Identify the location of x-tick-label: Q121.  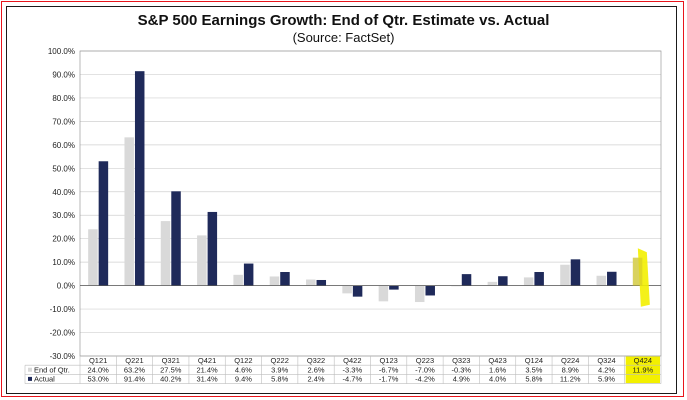
(98, 360).